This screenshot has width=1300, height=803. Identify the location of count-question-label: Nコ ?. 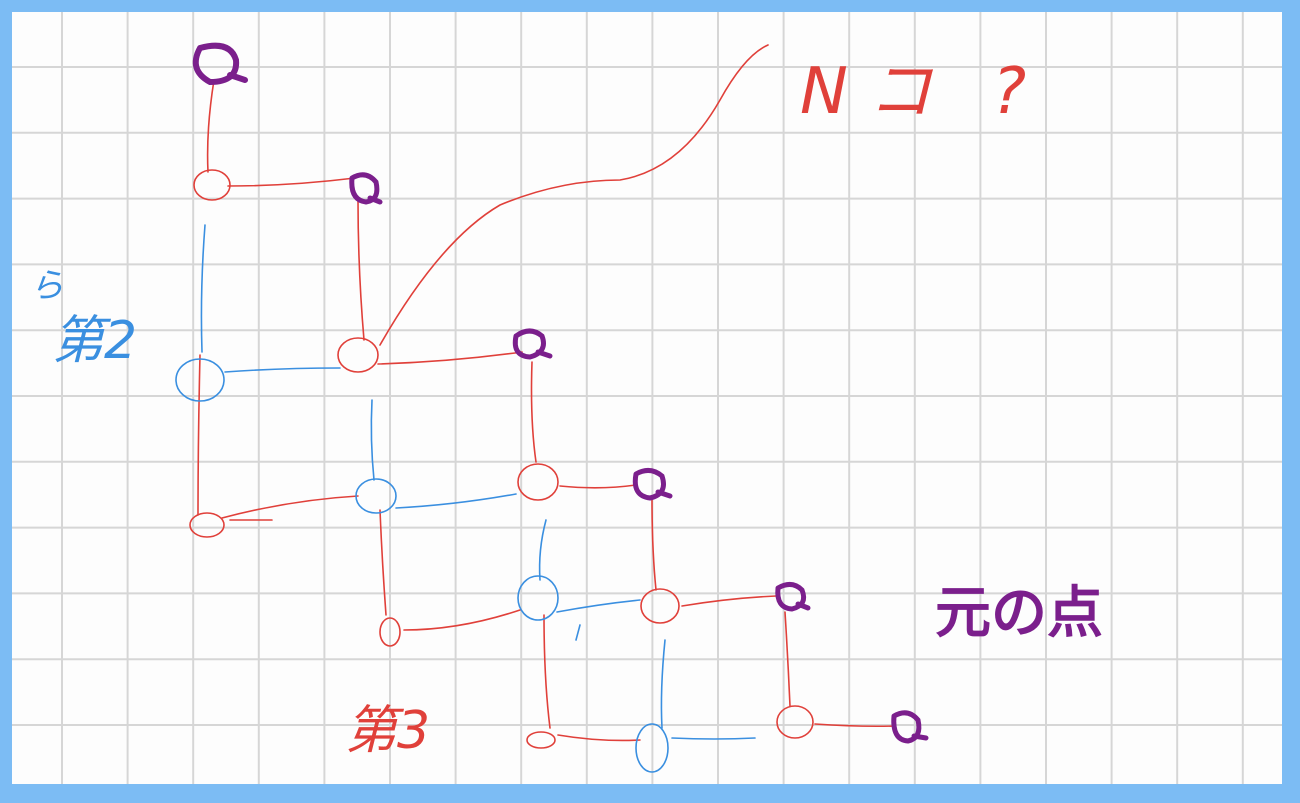
(923, 92).